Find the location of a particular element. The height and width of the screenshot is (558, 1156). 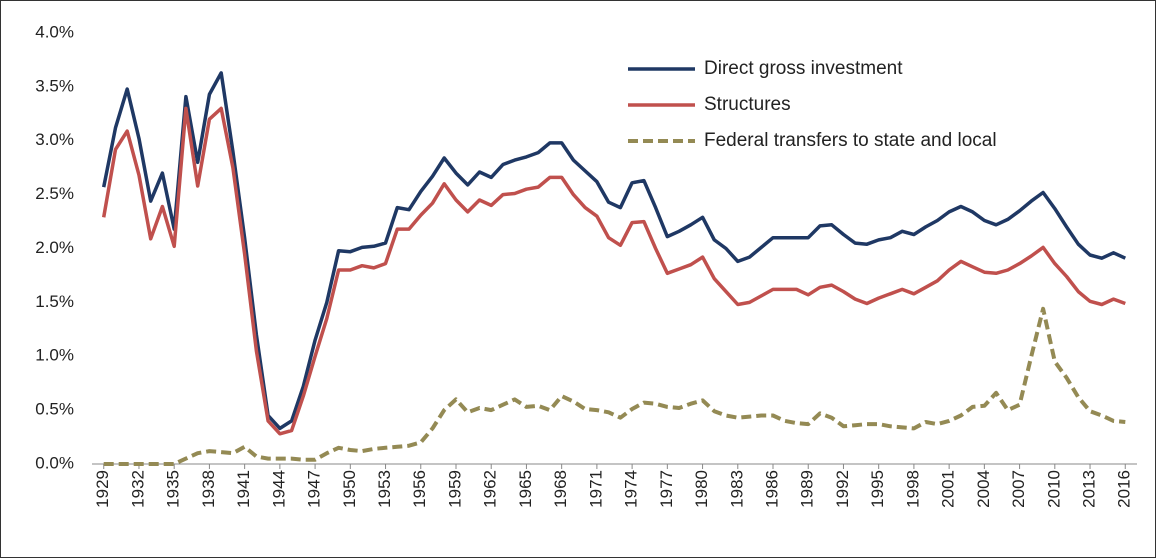

x-tick-label: 1989 is located at coordinates (807, 489).